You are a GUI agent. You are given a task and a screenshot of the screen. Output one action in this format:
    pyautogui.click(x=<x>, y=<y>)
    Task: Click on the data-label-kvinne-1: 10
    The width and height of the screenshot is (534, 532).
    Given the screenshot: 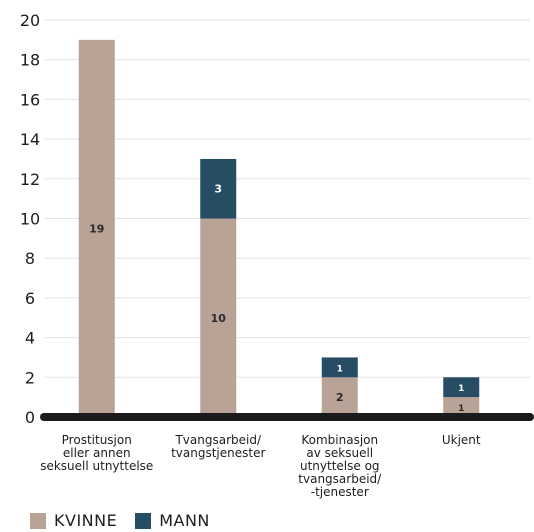 What is the action you would take?
    pyautogui.click(x=219, y=318)
    